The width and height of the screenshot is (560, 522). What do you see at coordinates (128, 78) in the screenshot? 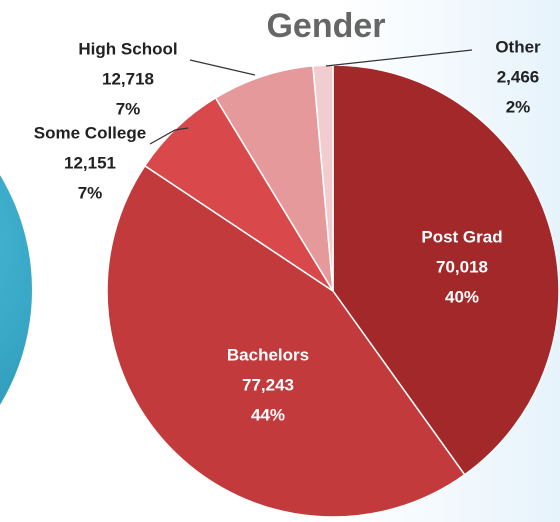
I see `value-label: 12,718` at bounding box center [128, 78].